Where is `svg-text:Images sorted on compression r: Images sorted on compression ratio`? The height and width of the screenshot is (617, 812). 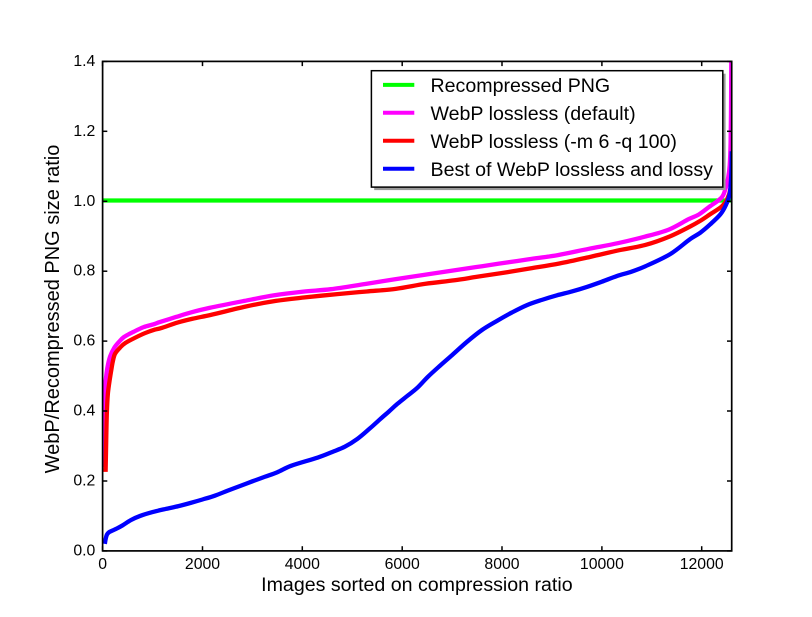 svg-text:Images sorted on compression r: Images sorted on compression ratio is located at coordinates (417, 585).